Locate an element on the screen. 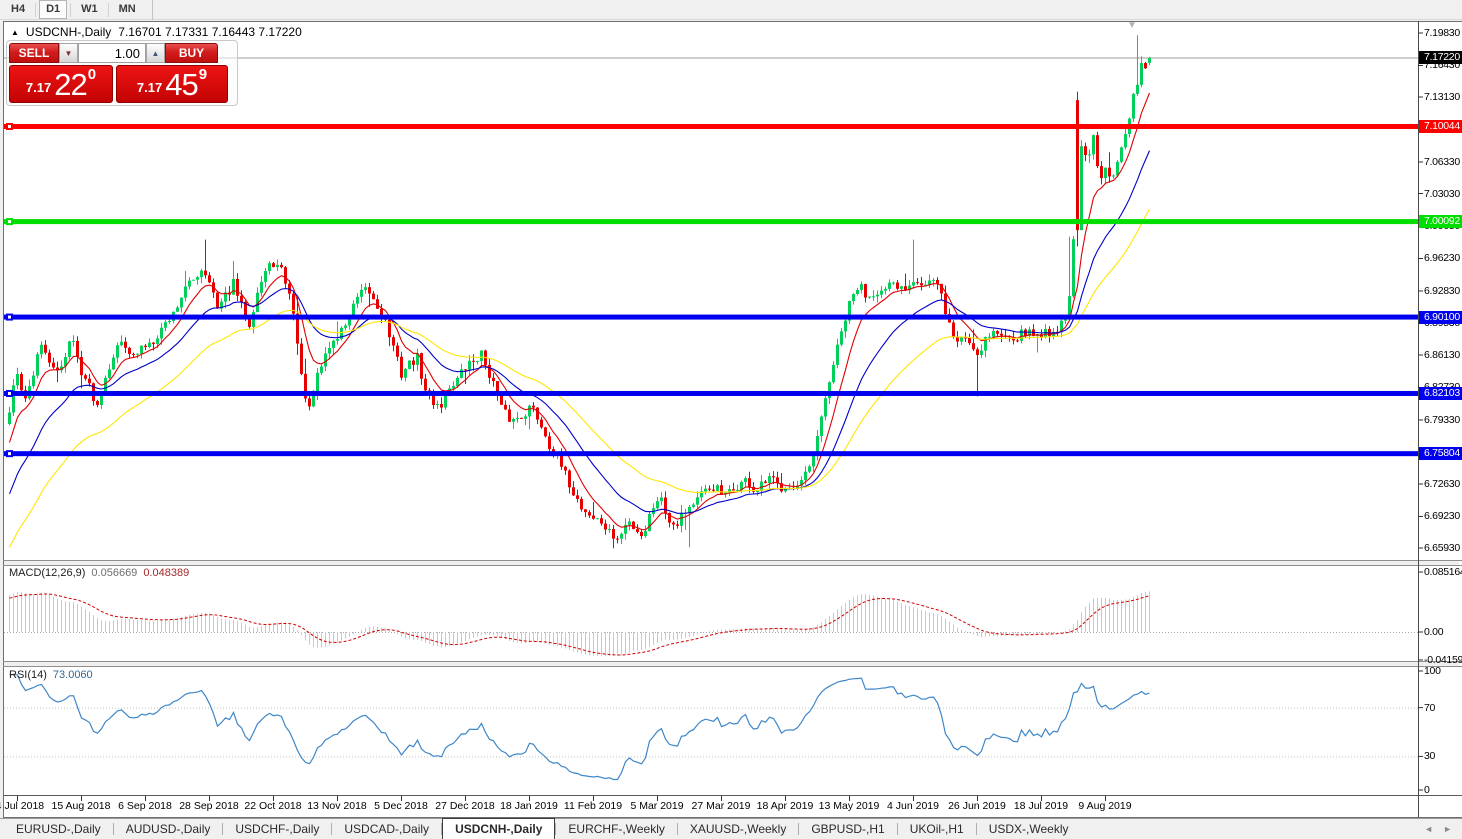 The image size is (1462, 839). spin-up-icon: ▲ is located at coordinates (155, 53).